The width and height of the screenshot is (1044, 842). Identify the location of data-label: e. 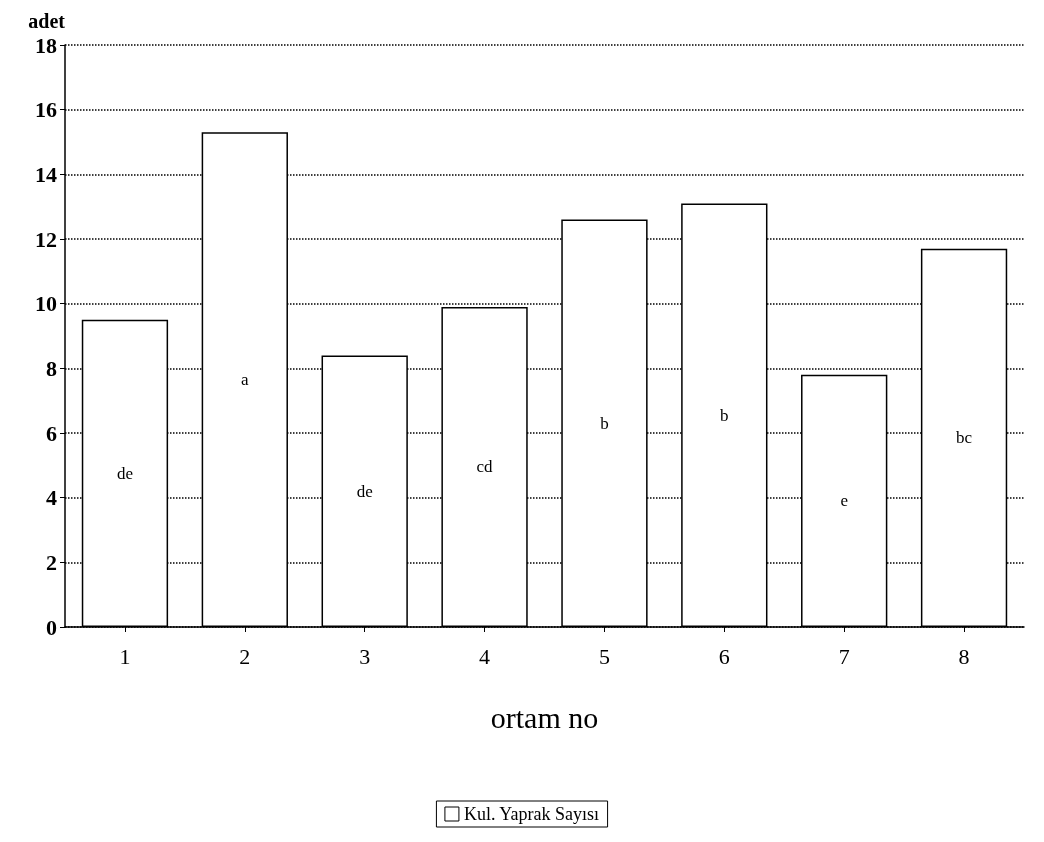
(844, 501).